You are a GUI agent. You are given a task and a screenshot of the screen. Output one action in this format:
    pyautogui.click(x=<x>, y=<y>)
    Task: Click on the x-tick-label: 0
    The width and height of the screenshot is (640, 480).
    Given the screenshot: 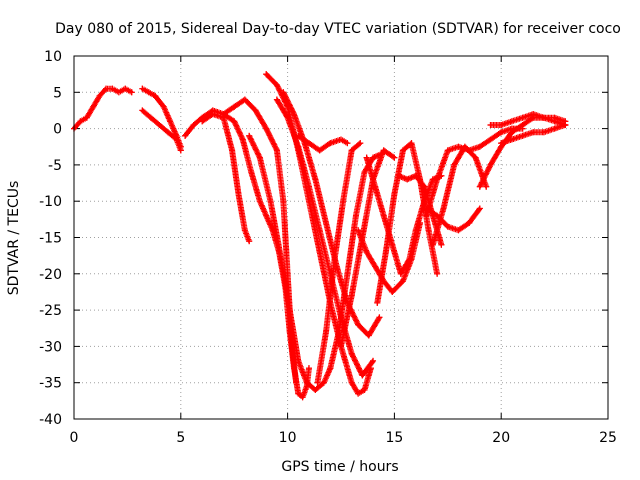 What is the action you would take?
    pyautogui.click(x=74, y=438)
    